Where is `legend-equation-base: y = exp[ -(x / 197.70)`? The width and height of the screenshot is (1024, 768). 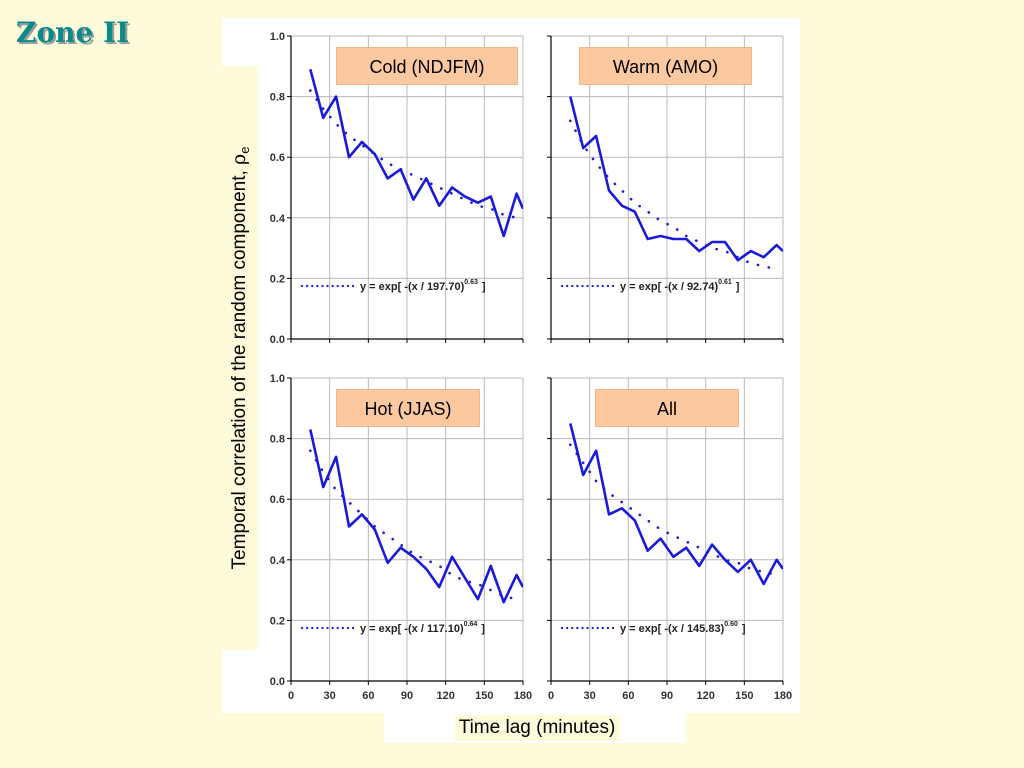
legend-equation-base: y = exp[ -(x / 197.70) is located at coordinates (412, 287).